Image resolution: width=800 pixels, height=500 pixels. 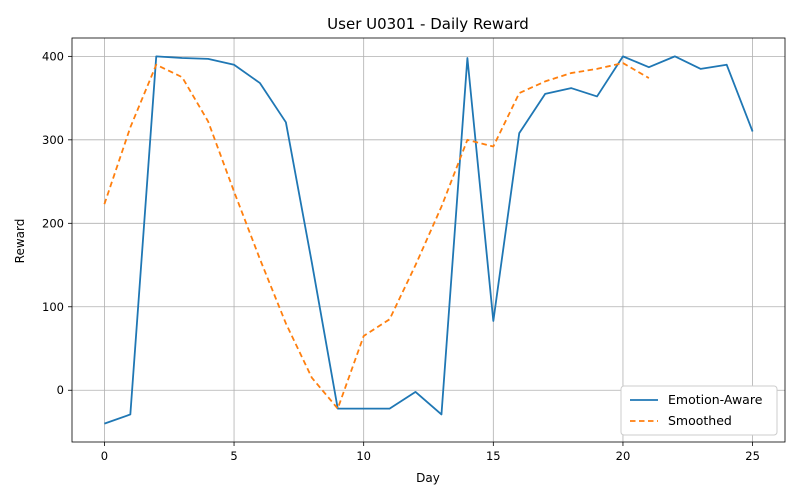 I want to click on x-tick-label: 10, so click(x=363, y=456).